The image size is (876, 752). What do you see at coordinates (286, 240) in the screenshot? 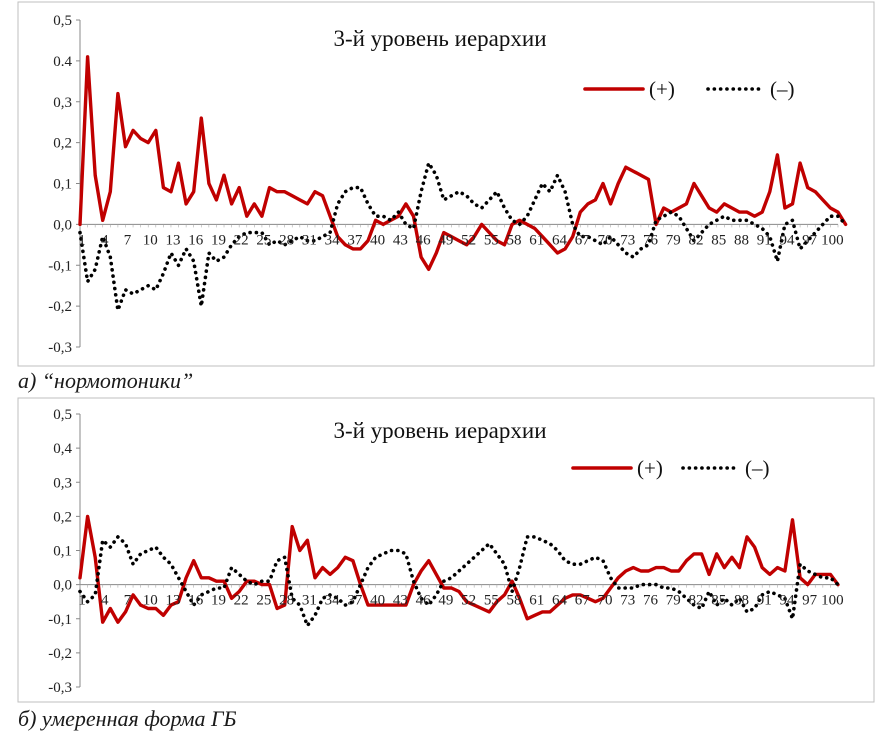
I see `chart-a-x-tick-label: 28` at bounding box center [286, 240].